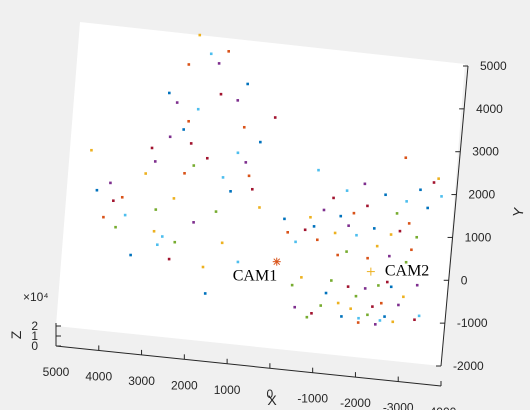  Describe the element at coordinates (16, 334) in the screenshot. I see `z-axis-label: Z` at that location.